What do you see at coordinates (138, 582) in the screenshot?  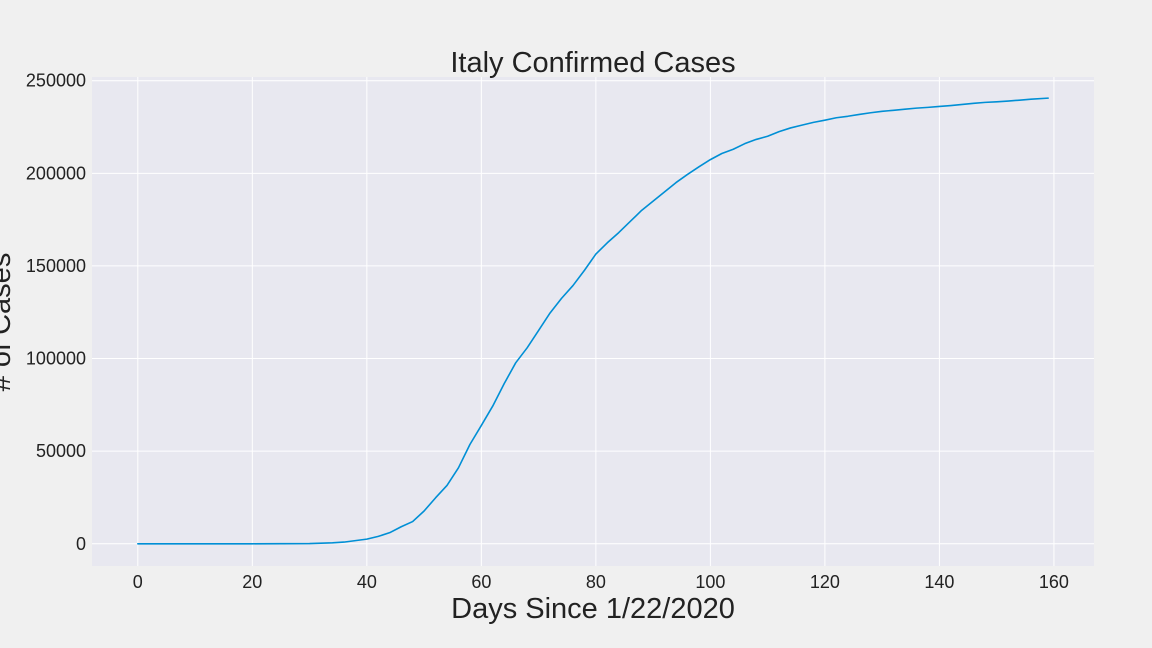 I see `x-tick-label: 0` at bounding box center [138, 582].